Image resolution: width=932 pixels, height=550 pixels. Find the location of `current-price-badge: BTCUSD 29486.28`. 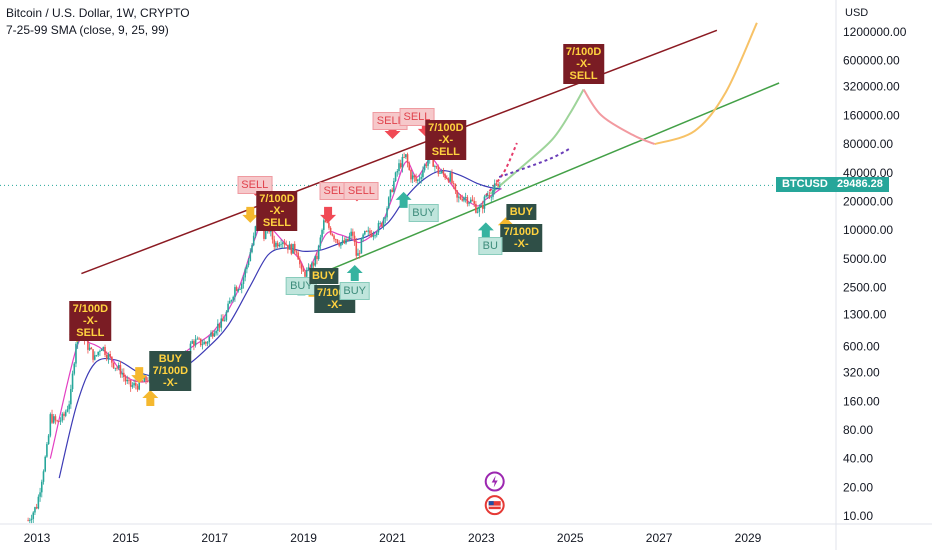

current-price-badge: BTCUSD 29486.28 is located at coordinates (832, 185).